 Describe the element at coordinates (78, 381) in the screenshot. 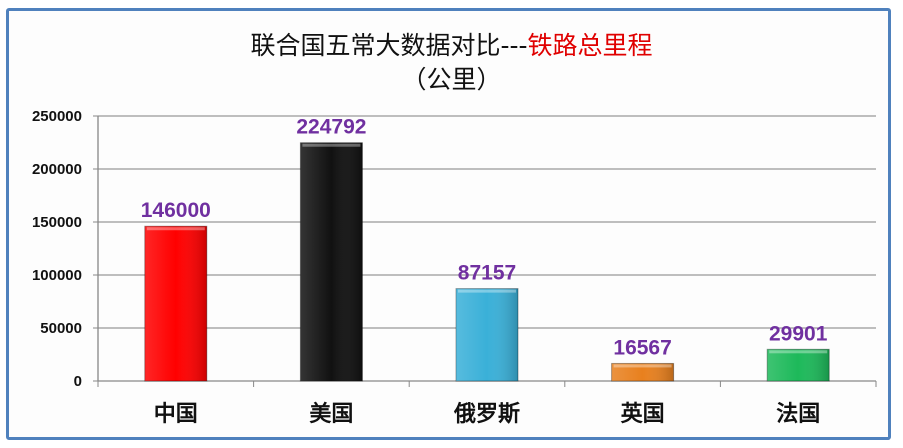

I see `y-tick-label: 0` at that location.